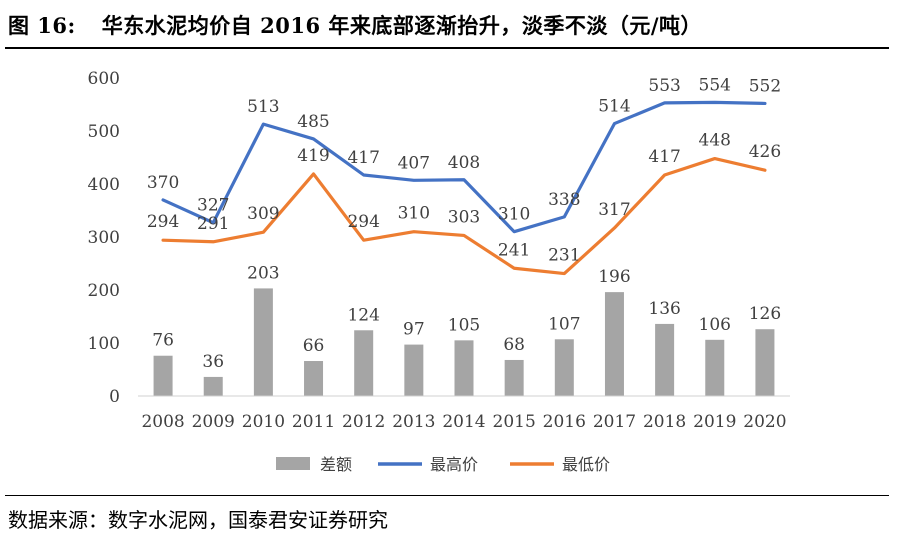 Image resolution: width=898 pixels, height=542 pixels. What do you see at coordinates (104, 291) in the screenshot?
I see `y-tick-label: 200` at bounding box center [104, 291].